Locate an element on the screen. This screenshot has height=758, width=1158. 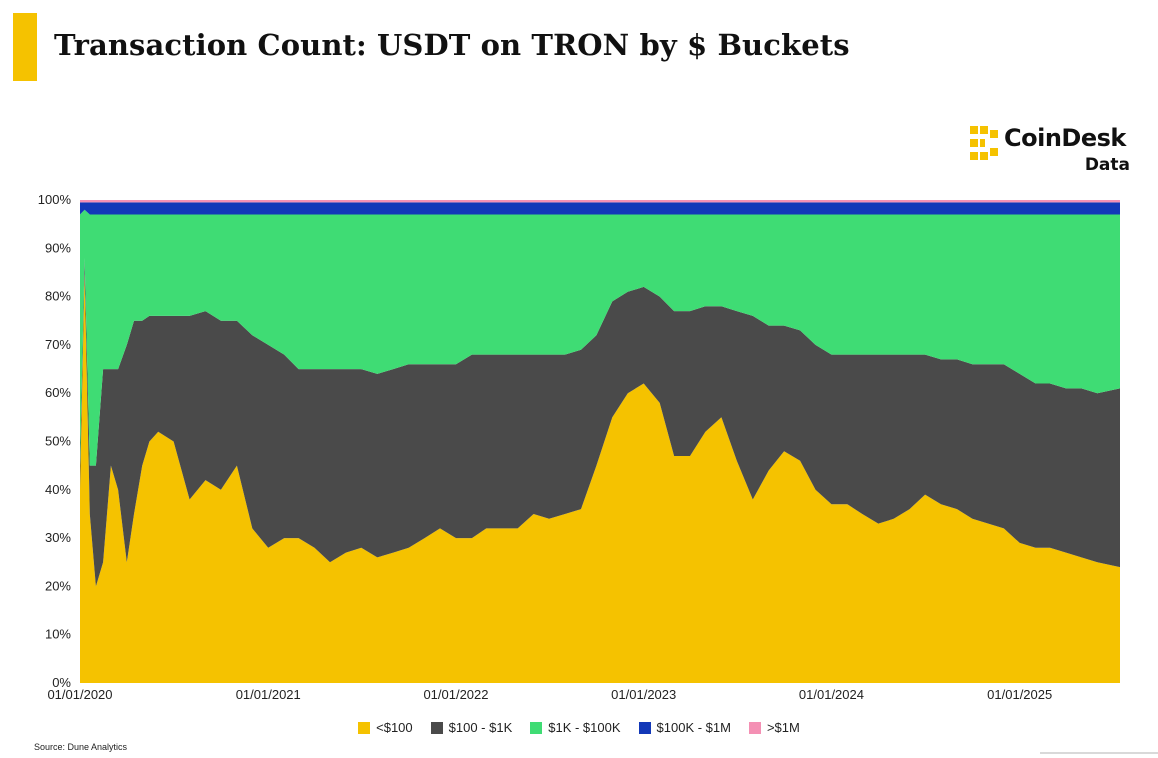
x-tick-label: 01/01/2022 is located at coordinates (455, 694).